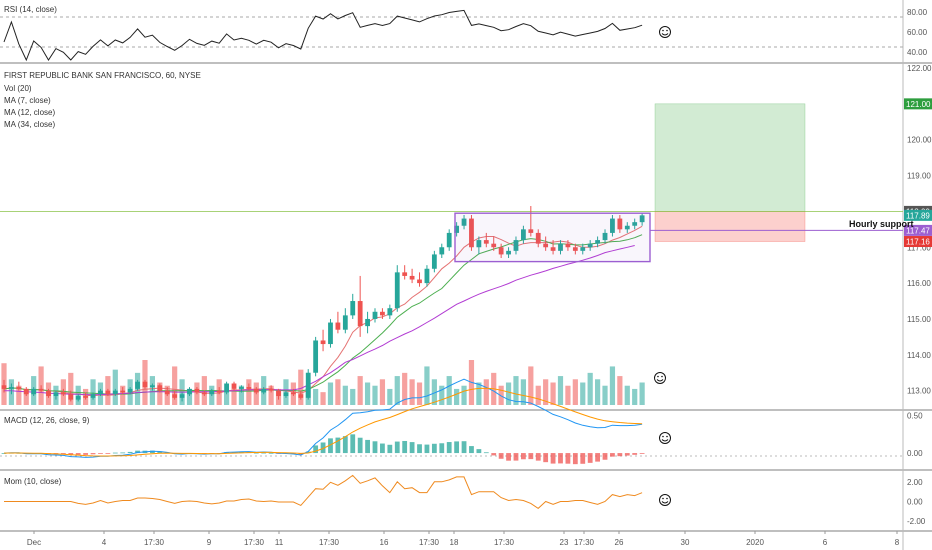 The height and width of the screenshot is (550, 932). I want to click on ma12-legend: MA (12, close), so click(29, 112).